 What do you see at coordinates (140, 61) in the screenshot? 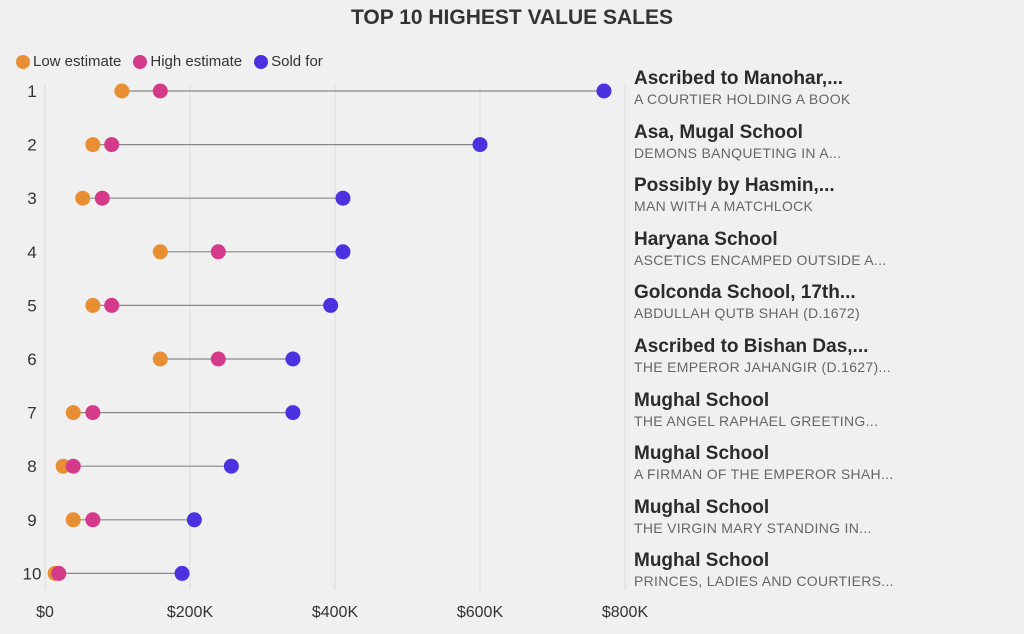
I see `legend-swatch-high` at bounding box center [140, 61].